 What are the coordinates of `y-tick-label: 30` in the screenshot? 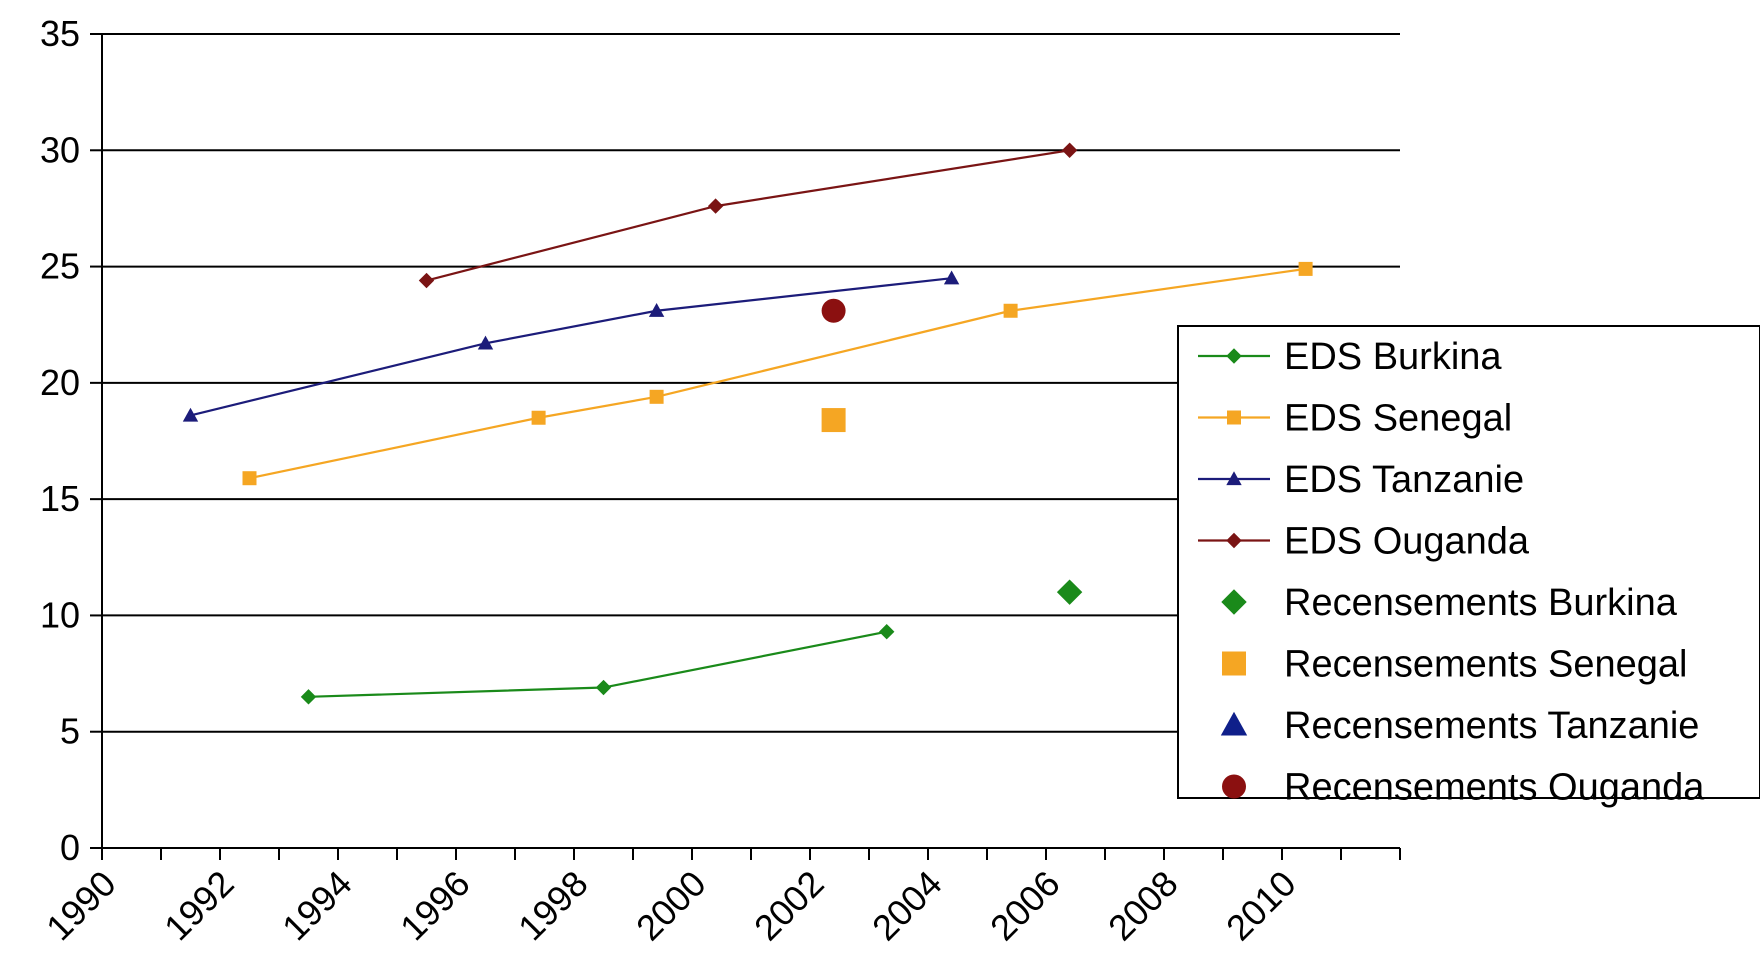 It's located at (60, 149).